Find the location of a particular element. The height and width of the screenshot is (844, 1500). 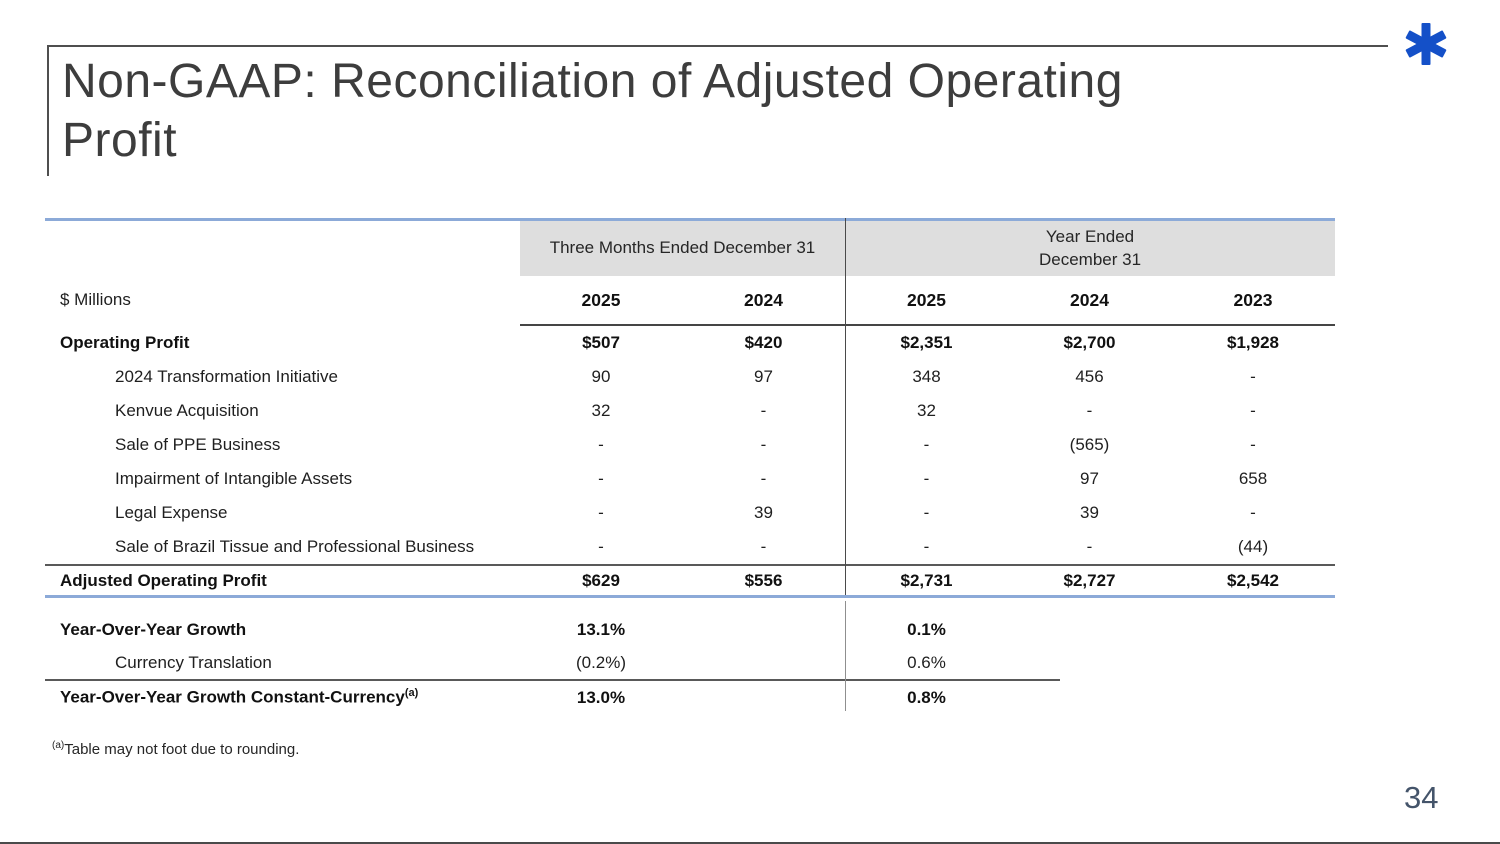

header-spacer is located at coordinates (282, 248).